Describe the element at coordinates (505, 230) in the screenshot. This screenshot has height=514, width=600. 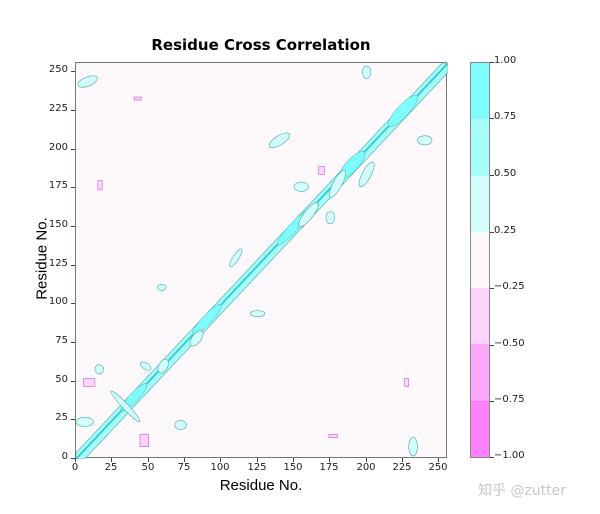
I see `colorbar-tick-label: 0.25` at that location.